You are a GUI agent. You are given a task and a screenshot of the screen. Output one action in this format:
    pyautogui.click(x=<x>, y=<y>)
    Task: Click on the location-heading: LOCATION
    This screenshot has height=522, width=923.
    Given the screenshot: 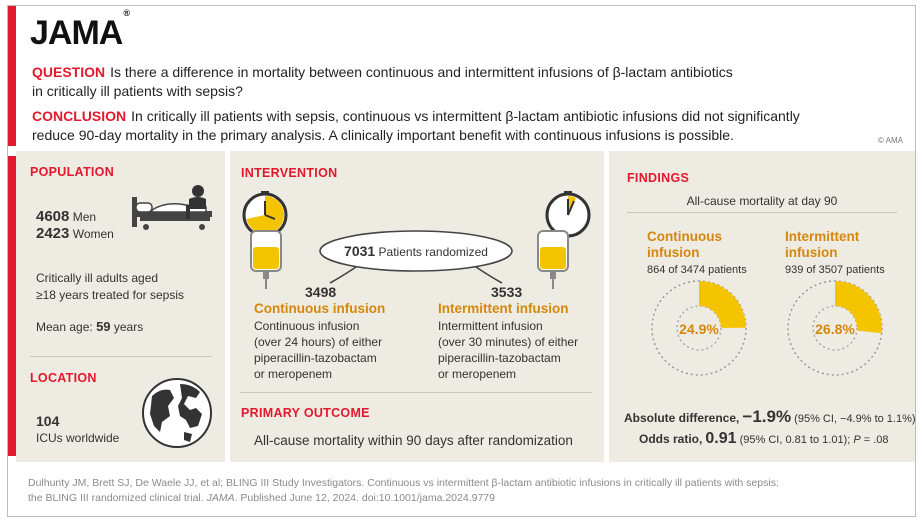 What is the action you would take?
    pyautogui.click(x=63, y=378)
    